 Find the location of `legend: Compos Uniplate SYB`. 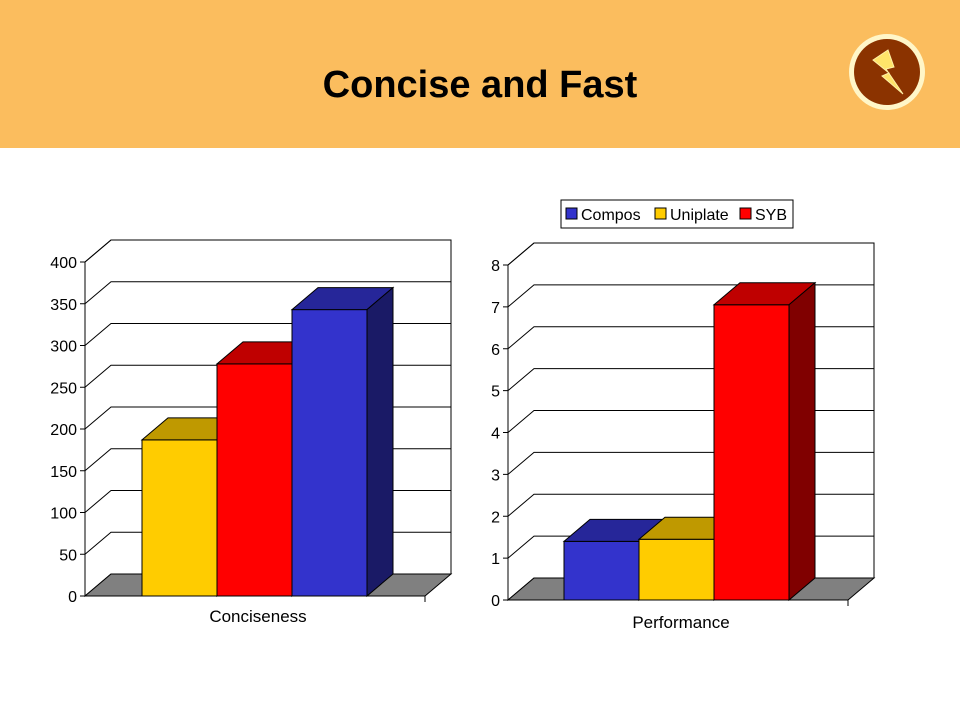

legend: Compos Uniplate SYB is located at coordinates (677, 214).